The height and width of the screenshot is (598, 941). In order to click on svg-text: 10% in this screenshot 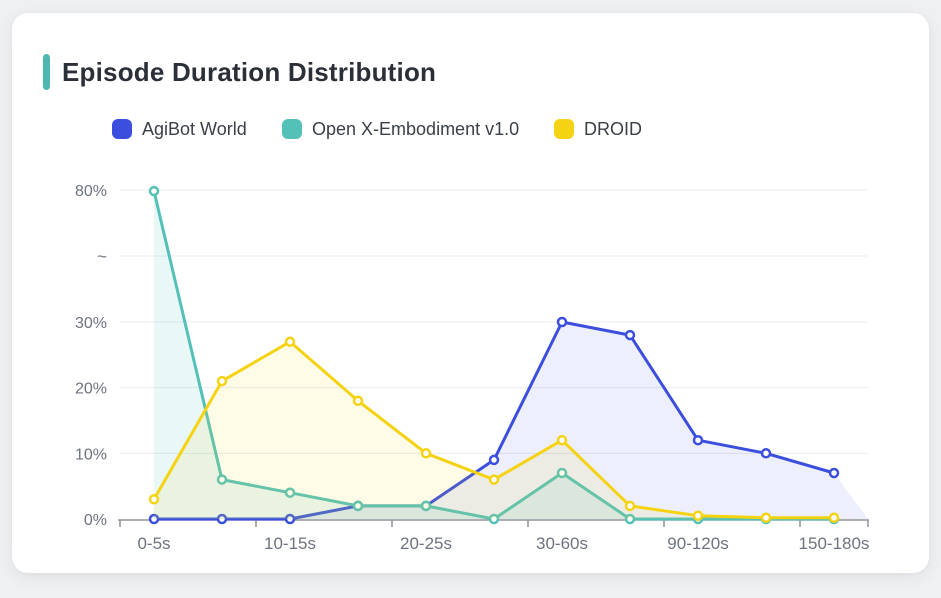, I will do `click(91, 454)`.